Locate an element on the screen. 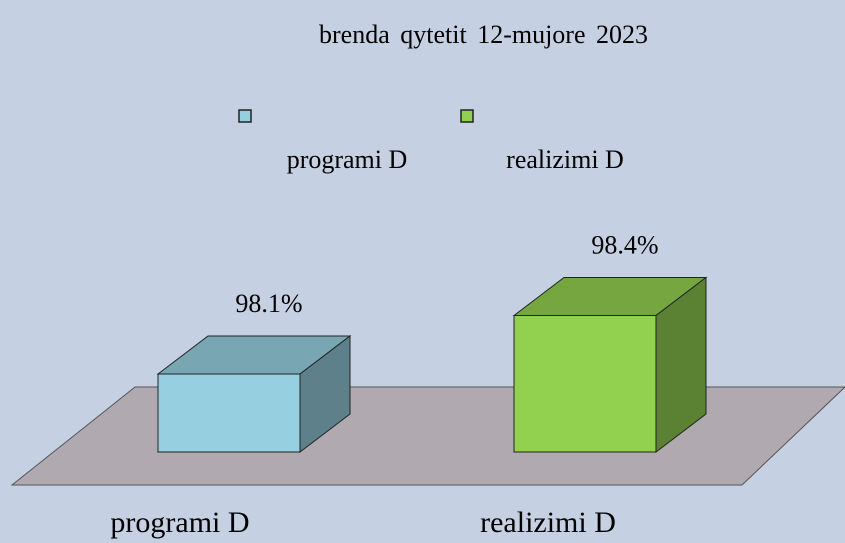  x-tick-label: programi D is located at coordinates (179, 522).